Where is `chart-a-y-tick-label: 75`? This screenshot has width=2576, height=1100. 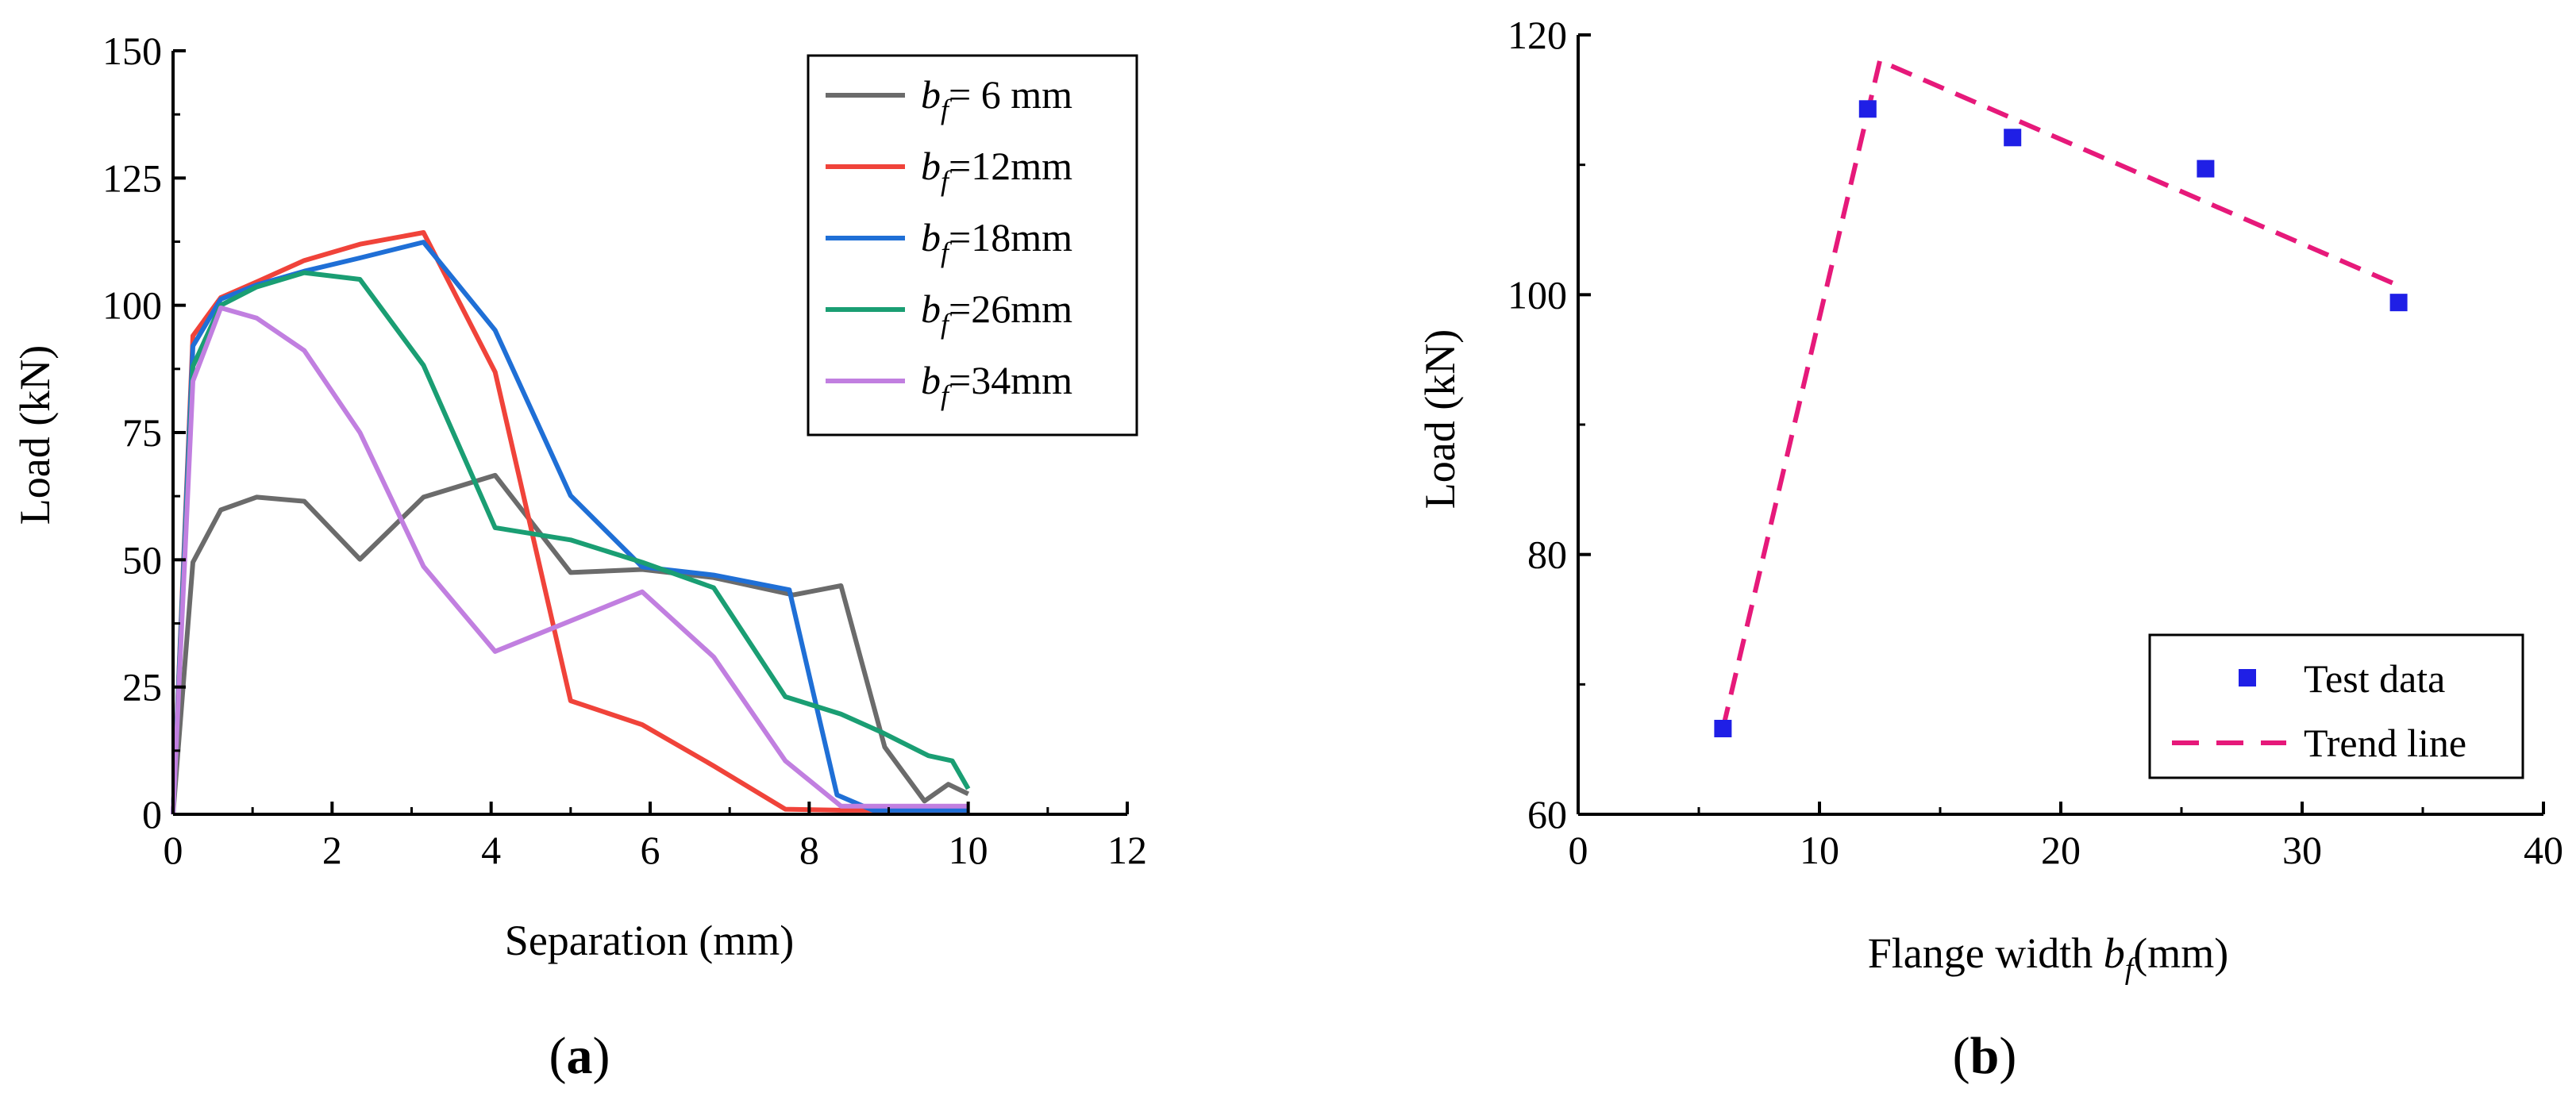
chart-a-y-tick-label: 75 is located at coordinates (142, 432).